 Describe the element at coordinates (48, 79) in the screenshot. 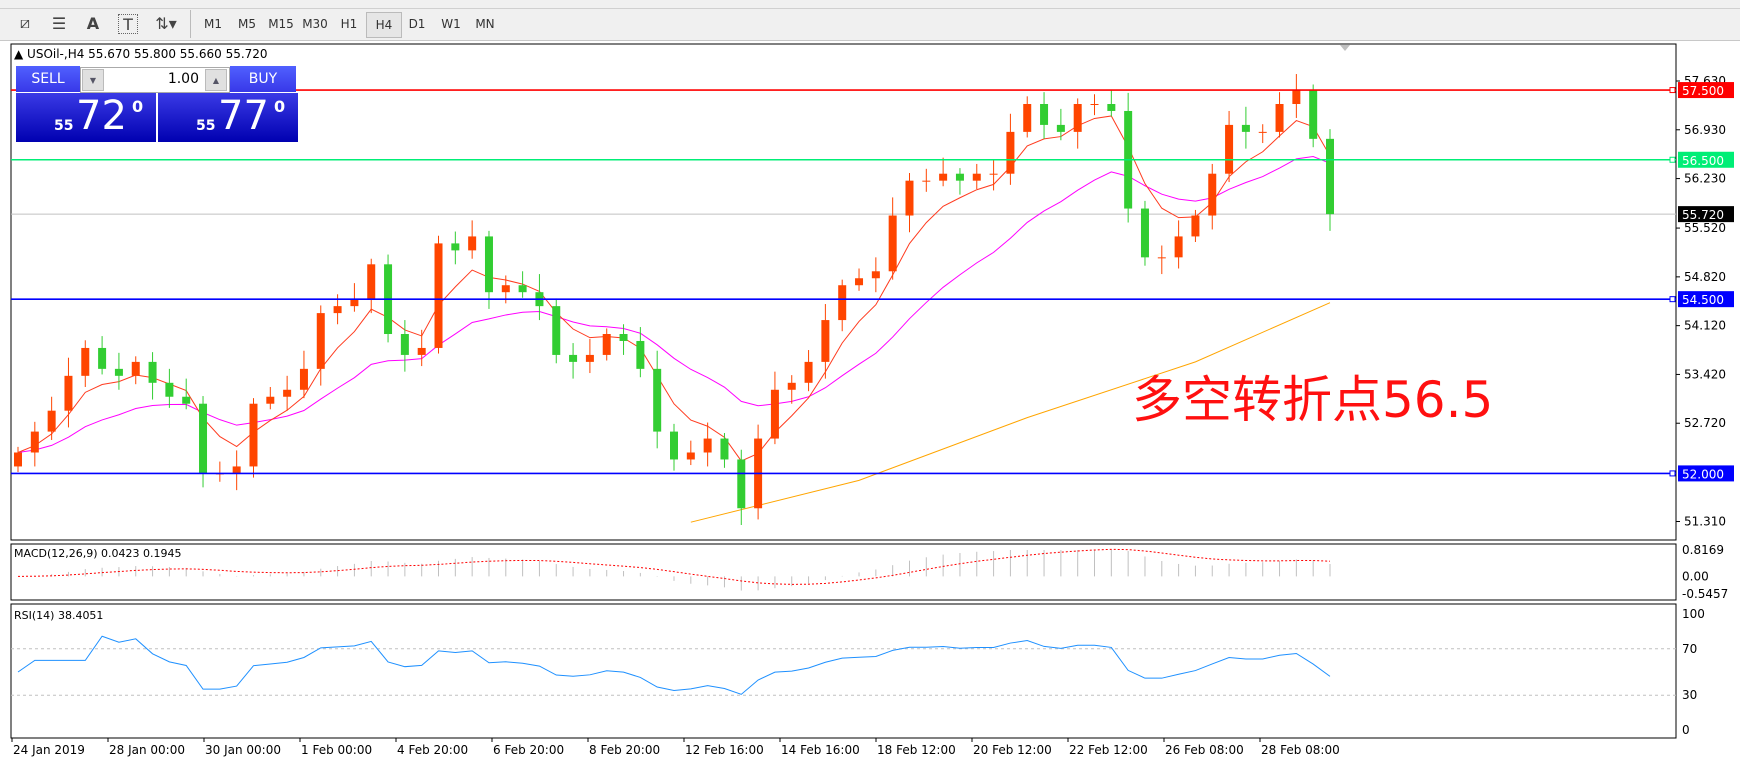

I see `sell-button: SELL` at that location.